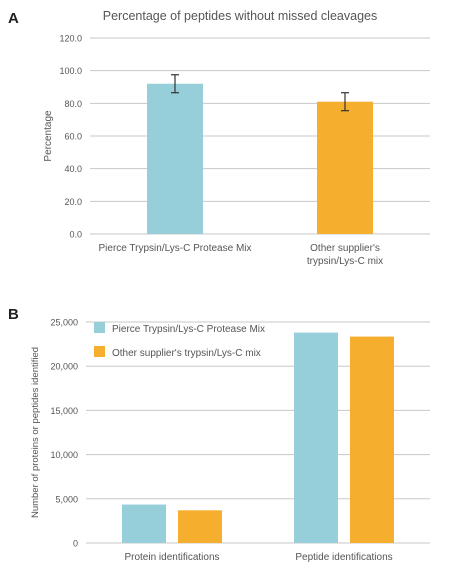 The image size is (450, 574). I want to click on chart-a-ytick-label: 60.0, so click(73, 137).